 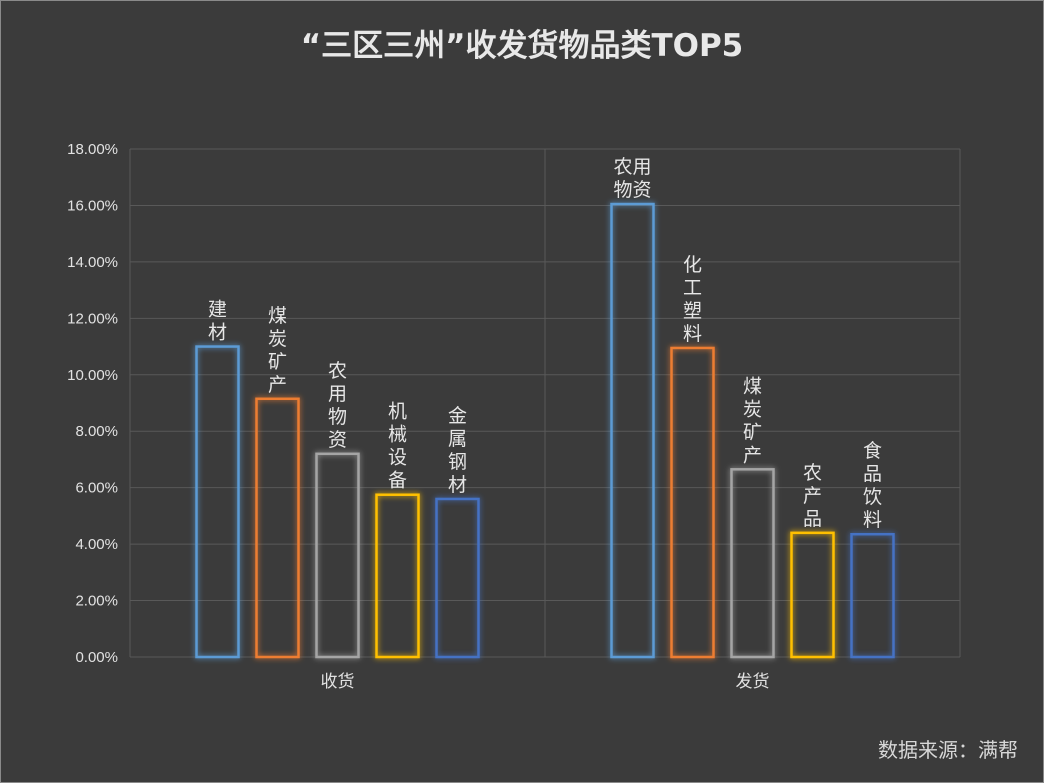 What do you see at coordinates (632, 167) in the screenshot?
I see `bar-data-label: 农用` at bounding box center [632, 167].